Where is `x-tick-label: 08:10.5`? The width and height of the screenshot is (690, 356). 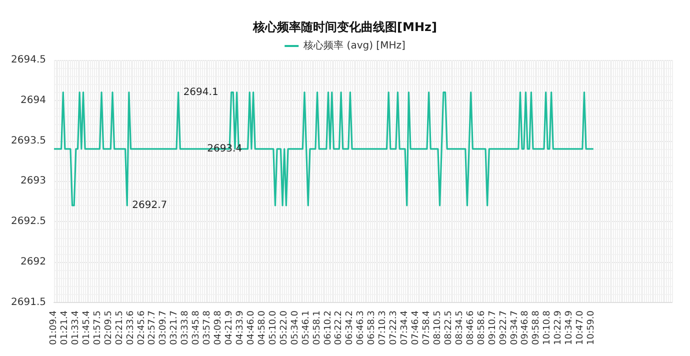 x-tick-label: 08:10.5 is located at coordinates (437, 328).